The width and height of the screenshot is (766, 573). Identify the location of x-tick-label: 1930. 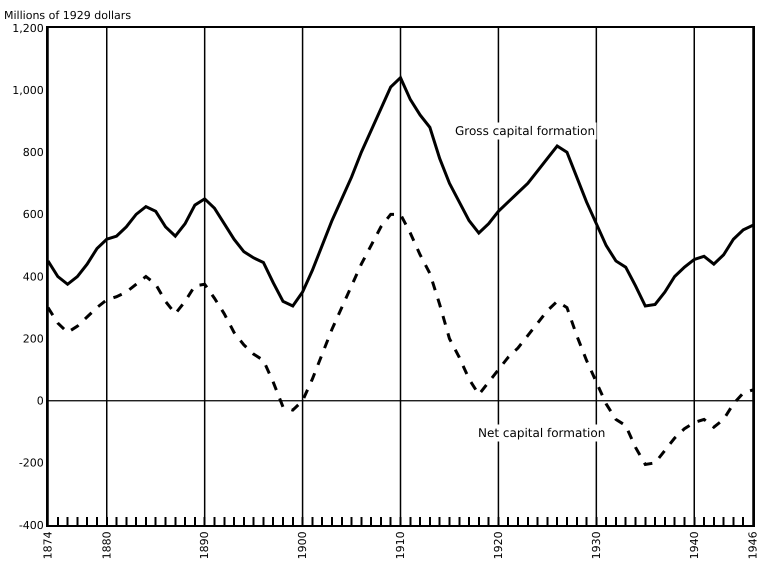
(596, 545).